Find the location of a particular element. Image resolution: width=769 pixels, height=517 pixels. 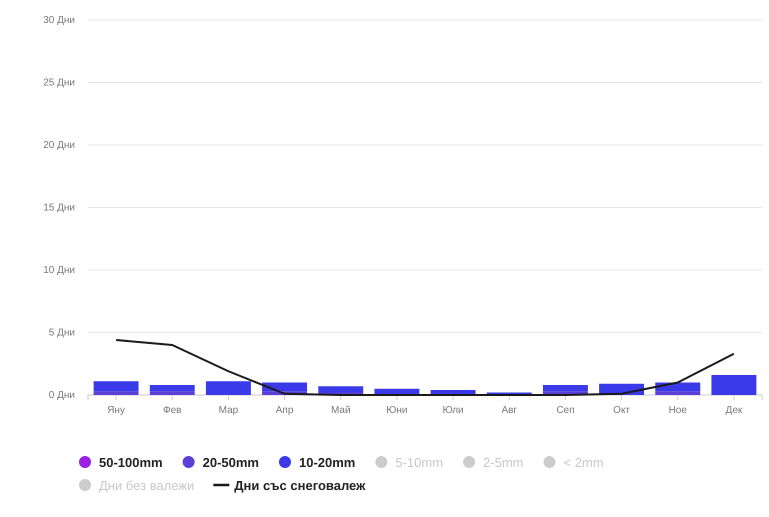

x-tick-label: Май is located at coordinates (340, 410).